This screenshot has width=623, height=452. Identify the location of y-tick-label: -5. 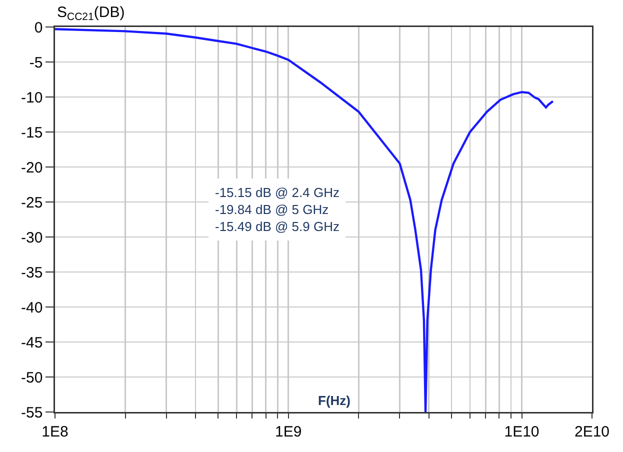
(36, 63).